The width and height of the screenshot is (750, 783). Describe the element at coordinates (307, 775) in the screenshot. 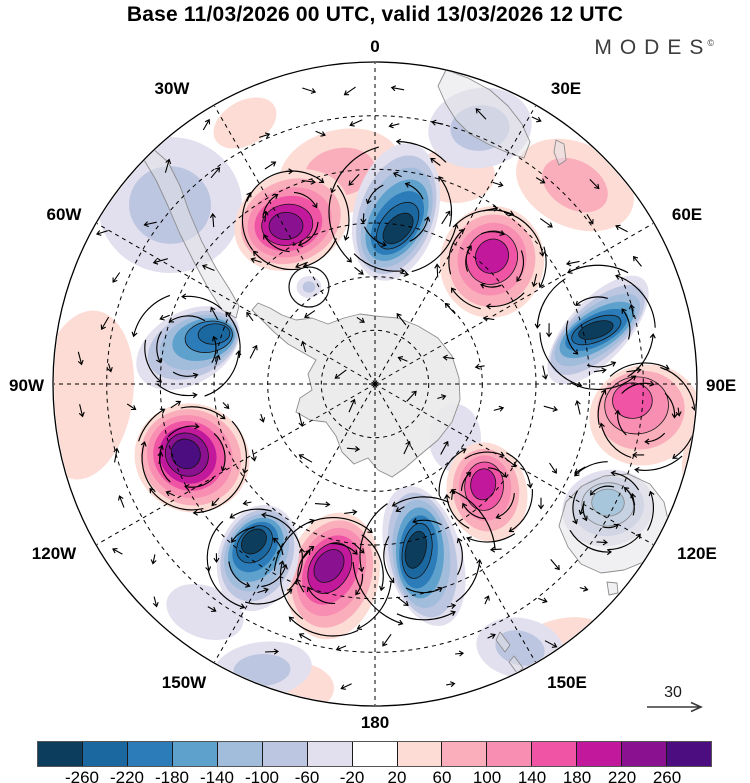

I see `colorbar-tick--60: -60` at that location.